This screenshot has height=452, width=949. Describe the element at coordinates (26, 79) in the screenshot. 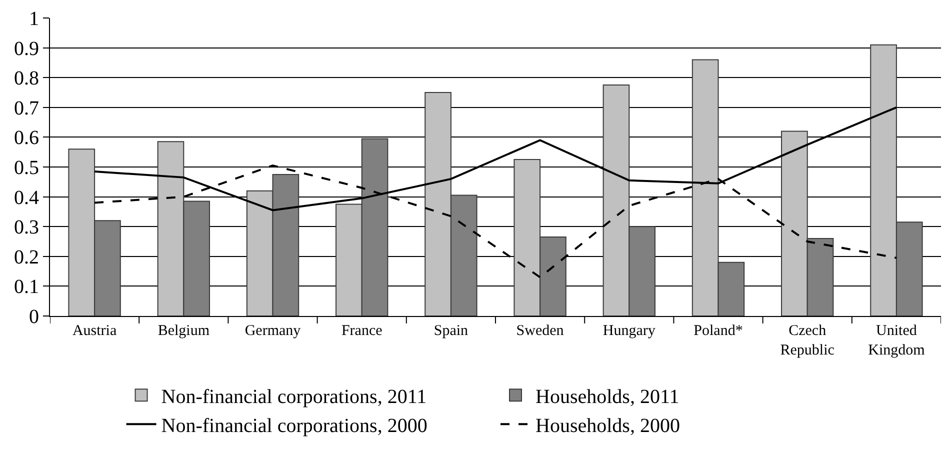

I see `y-tick-label: 0.8` at that location.